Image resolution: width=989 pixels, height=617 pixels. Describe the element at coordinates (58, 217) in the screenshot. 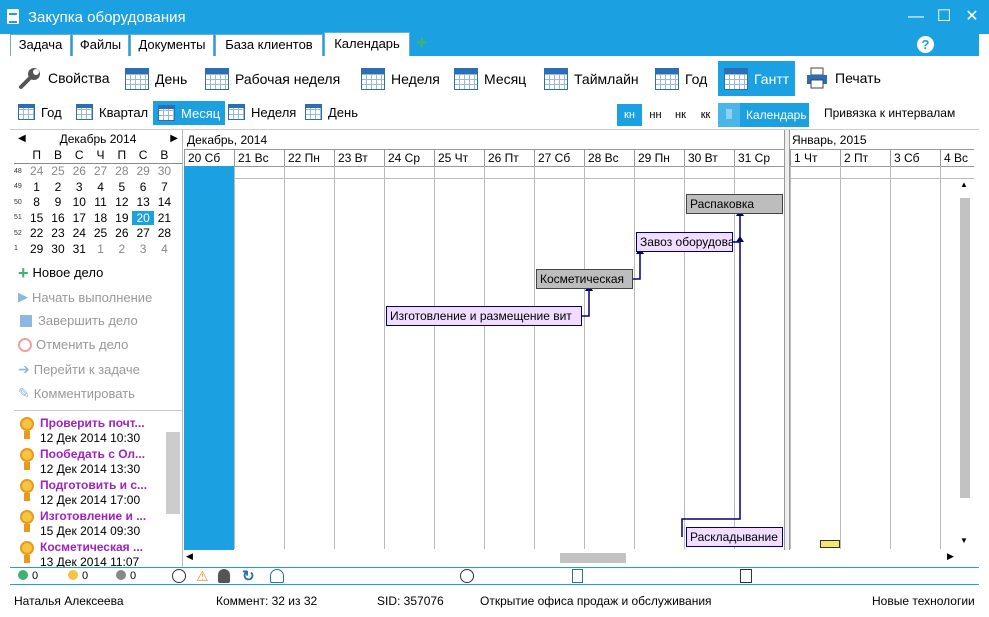

I see `calendar-day: 16` at that location.